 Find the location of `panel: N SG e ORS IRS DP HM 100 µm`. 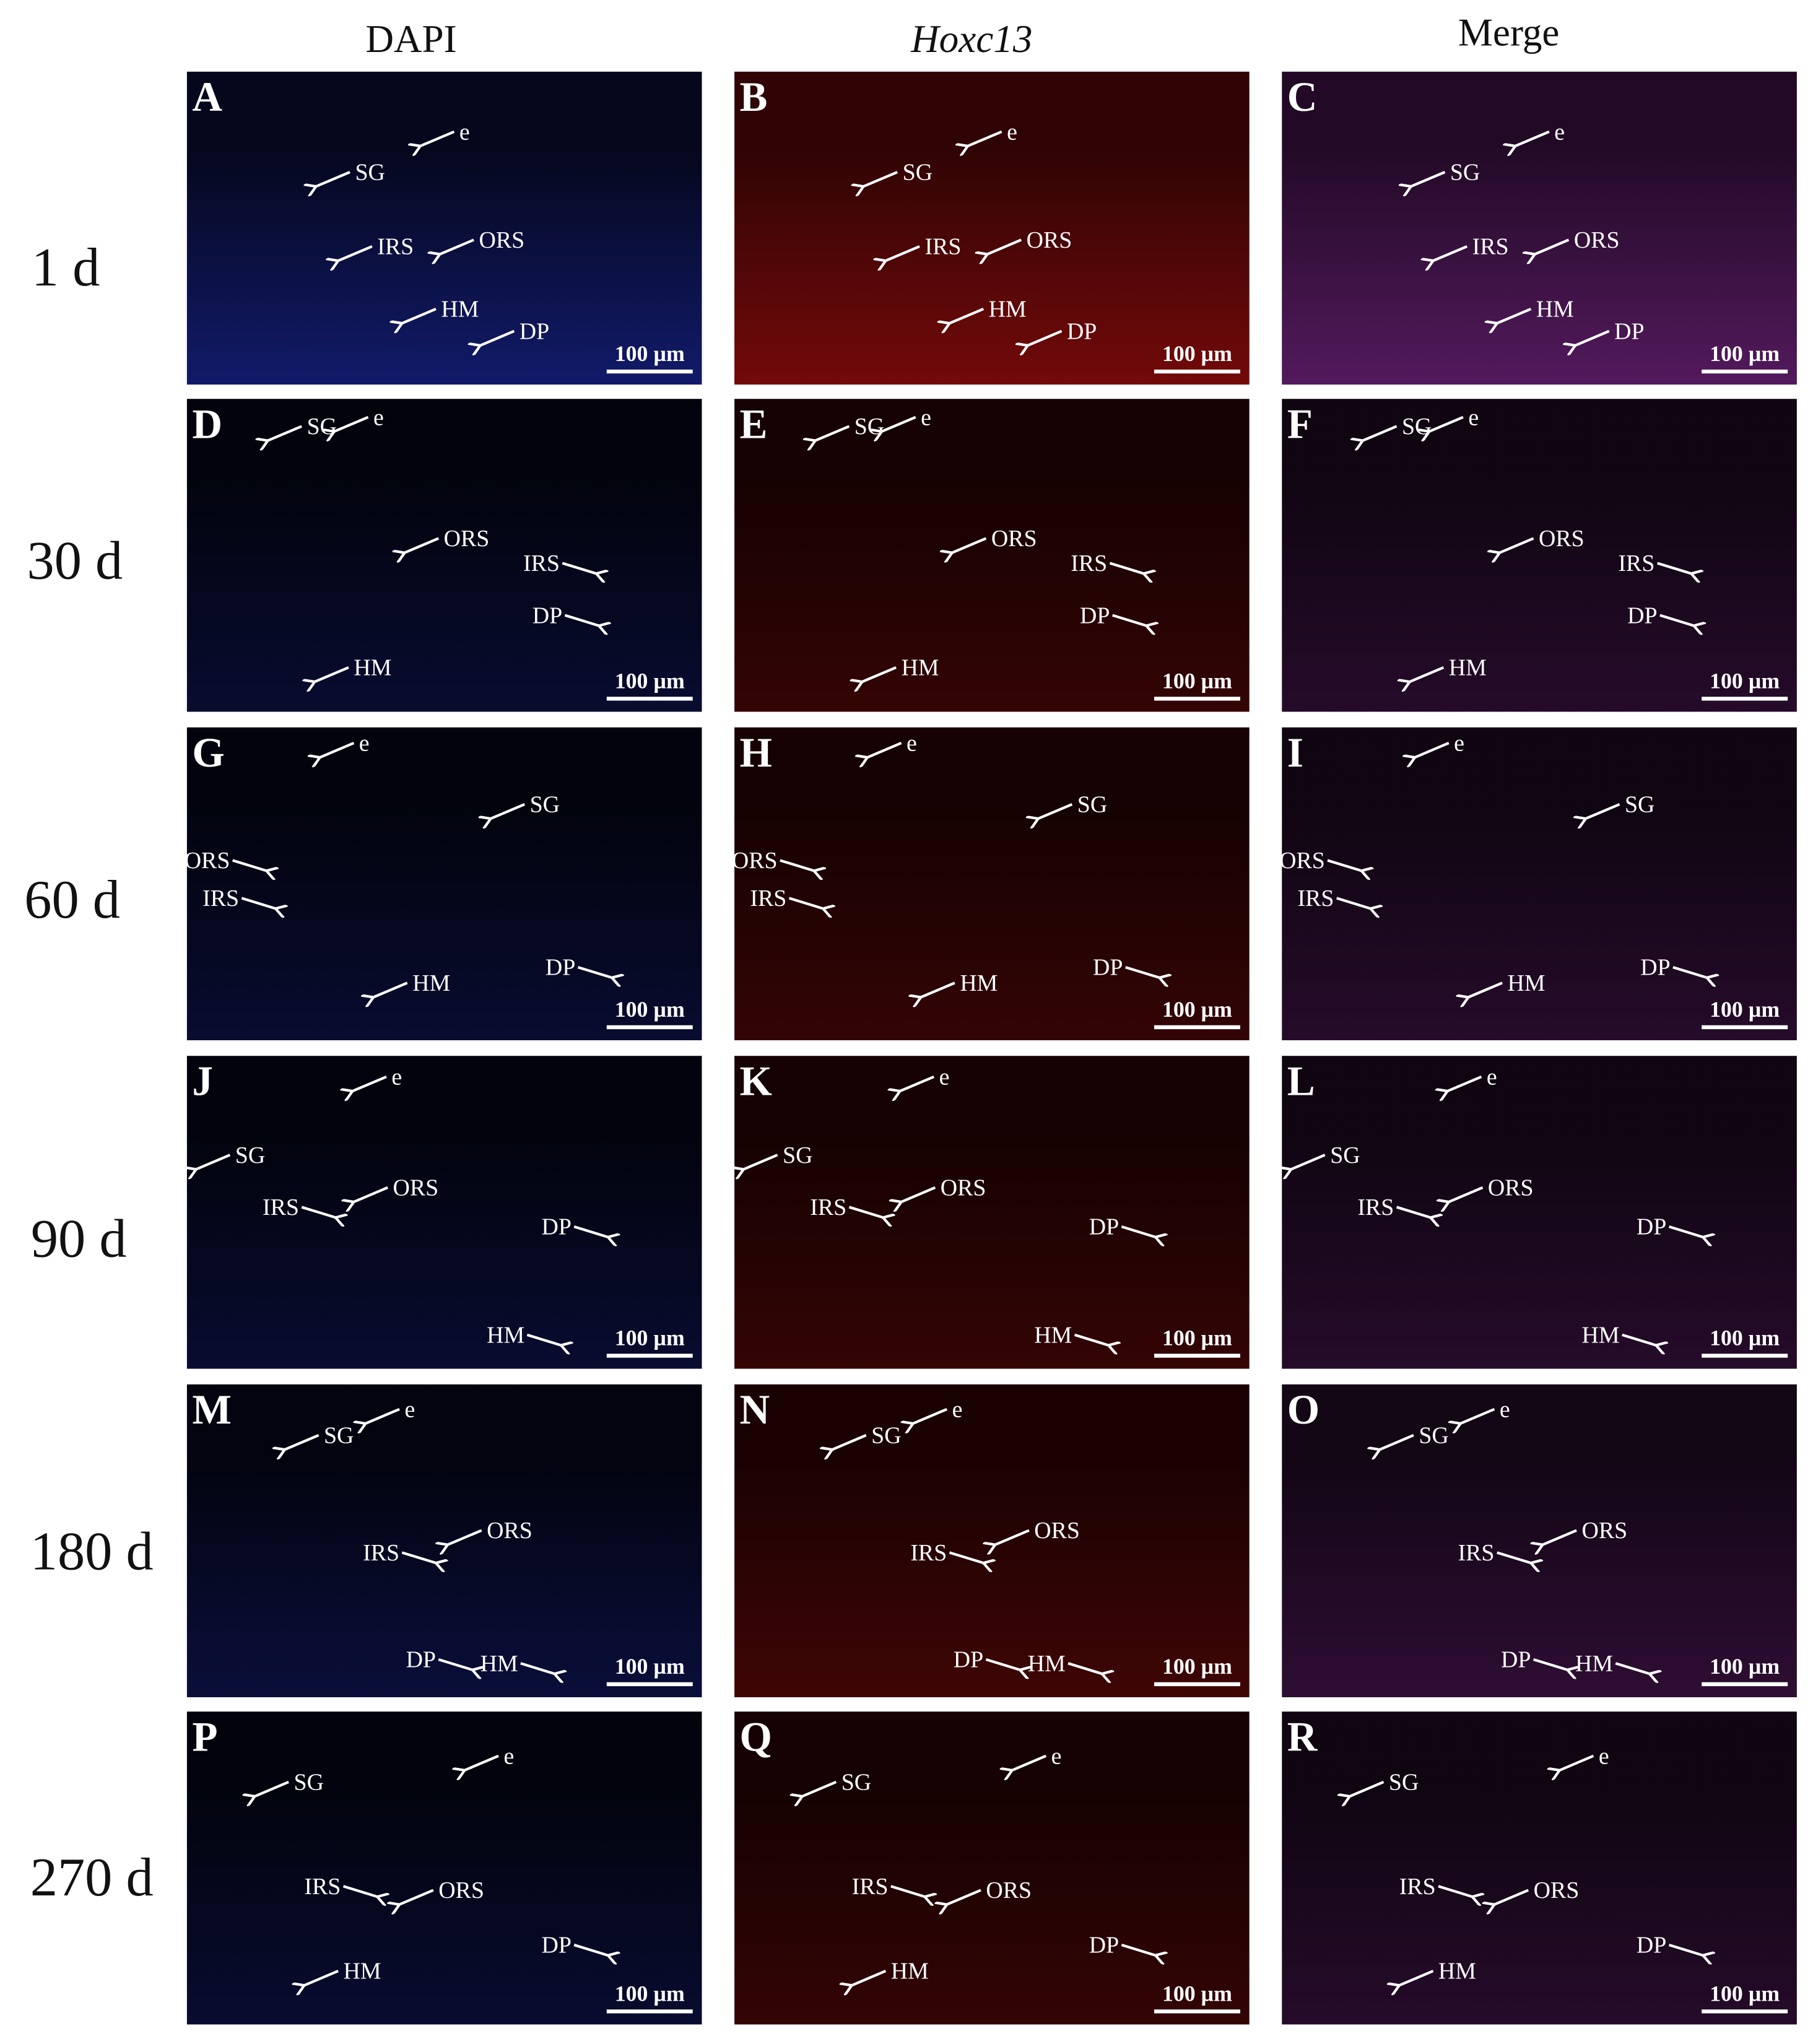

panel: N SG e ORS IRS DP HM 100 µm is located at coordinates (992, 1541).